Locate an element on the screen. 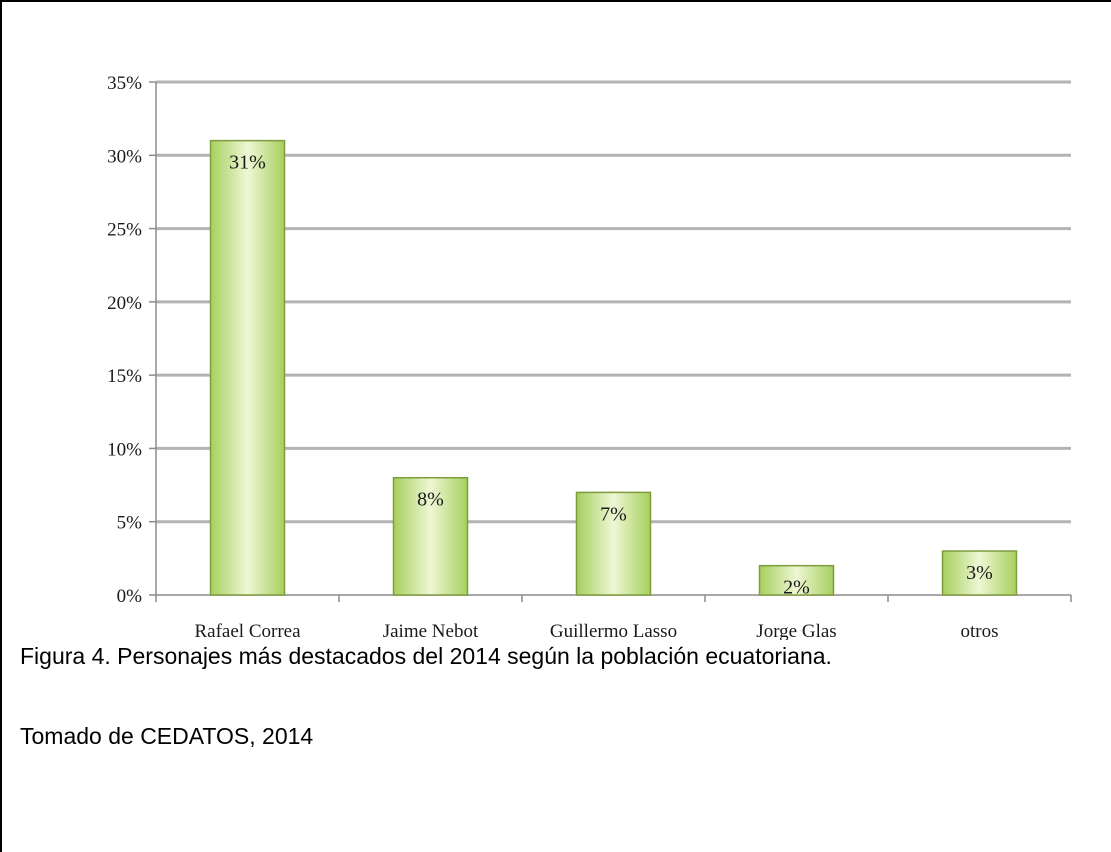 The width and height of the screenshot is (1111, 852). data-label: 3% is located at coordinates (979, 573).